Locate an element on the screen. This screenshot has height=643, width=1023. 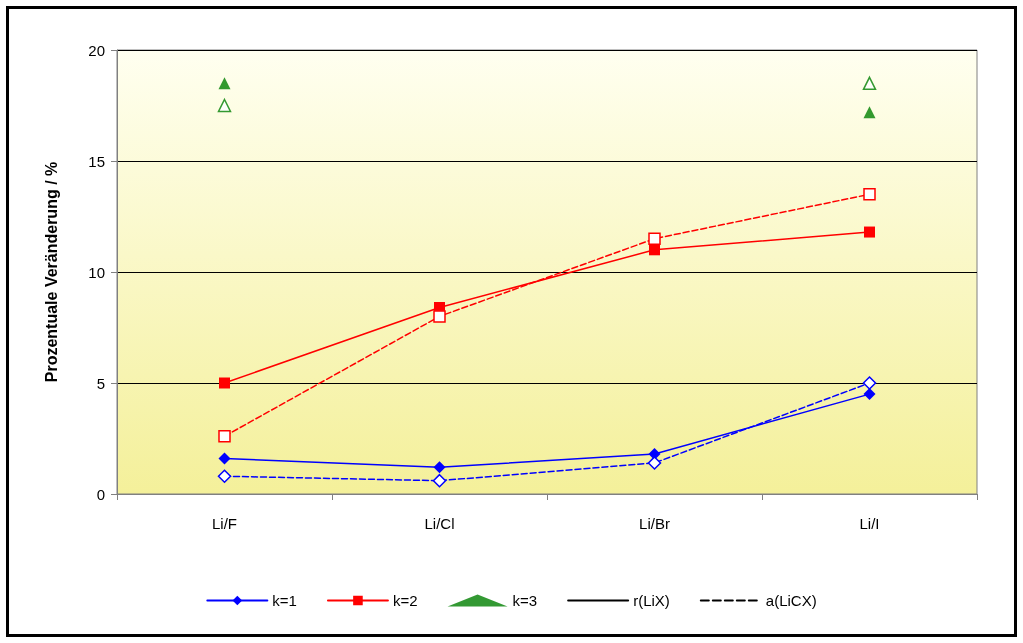
x-tick-label: Li/I is located at coordinates (869, 523).